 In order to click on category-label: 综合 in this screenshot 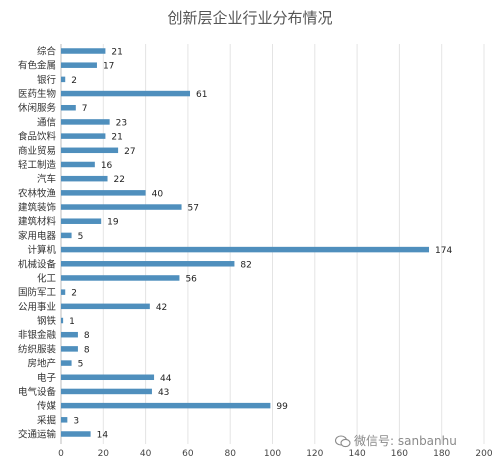, I will do `click(47, 52)`.